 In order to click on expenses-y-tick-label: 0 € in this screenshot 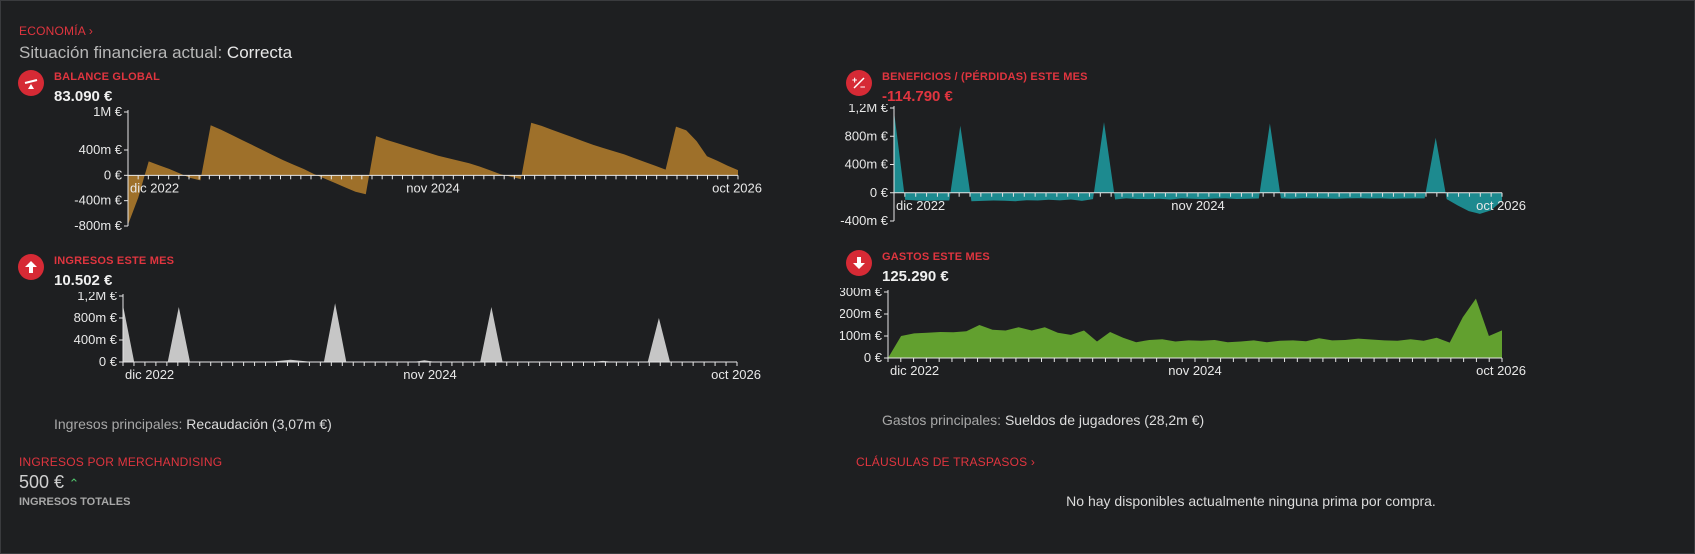, I will do `click(873, 357)`.